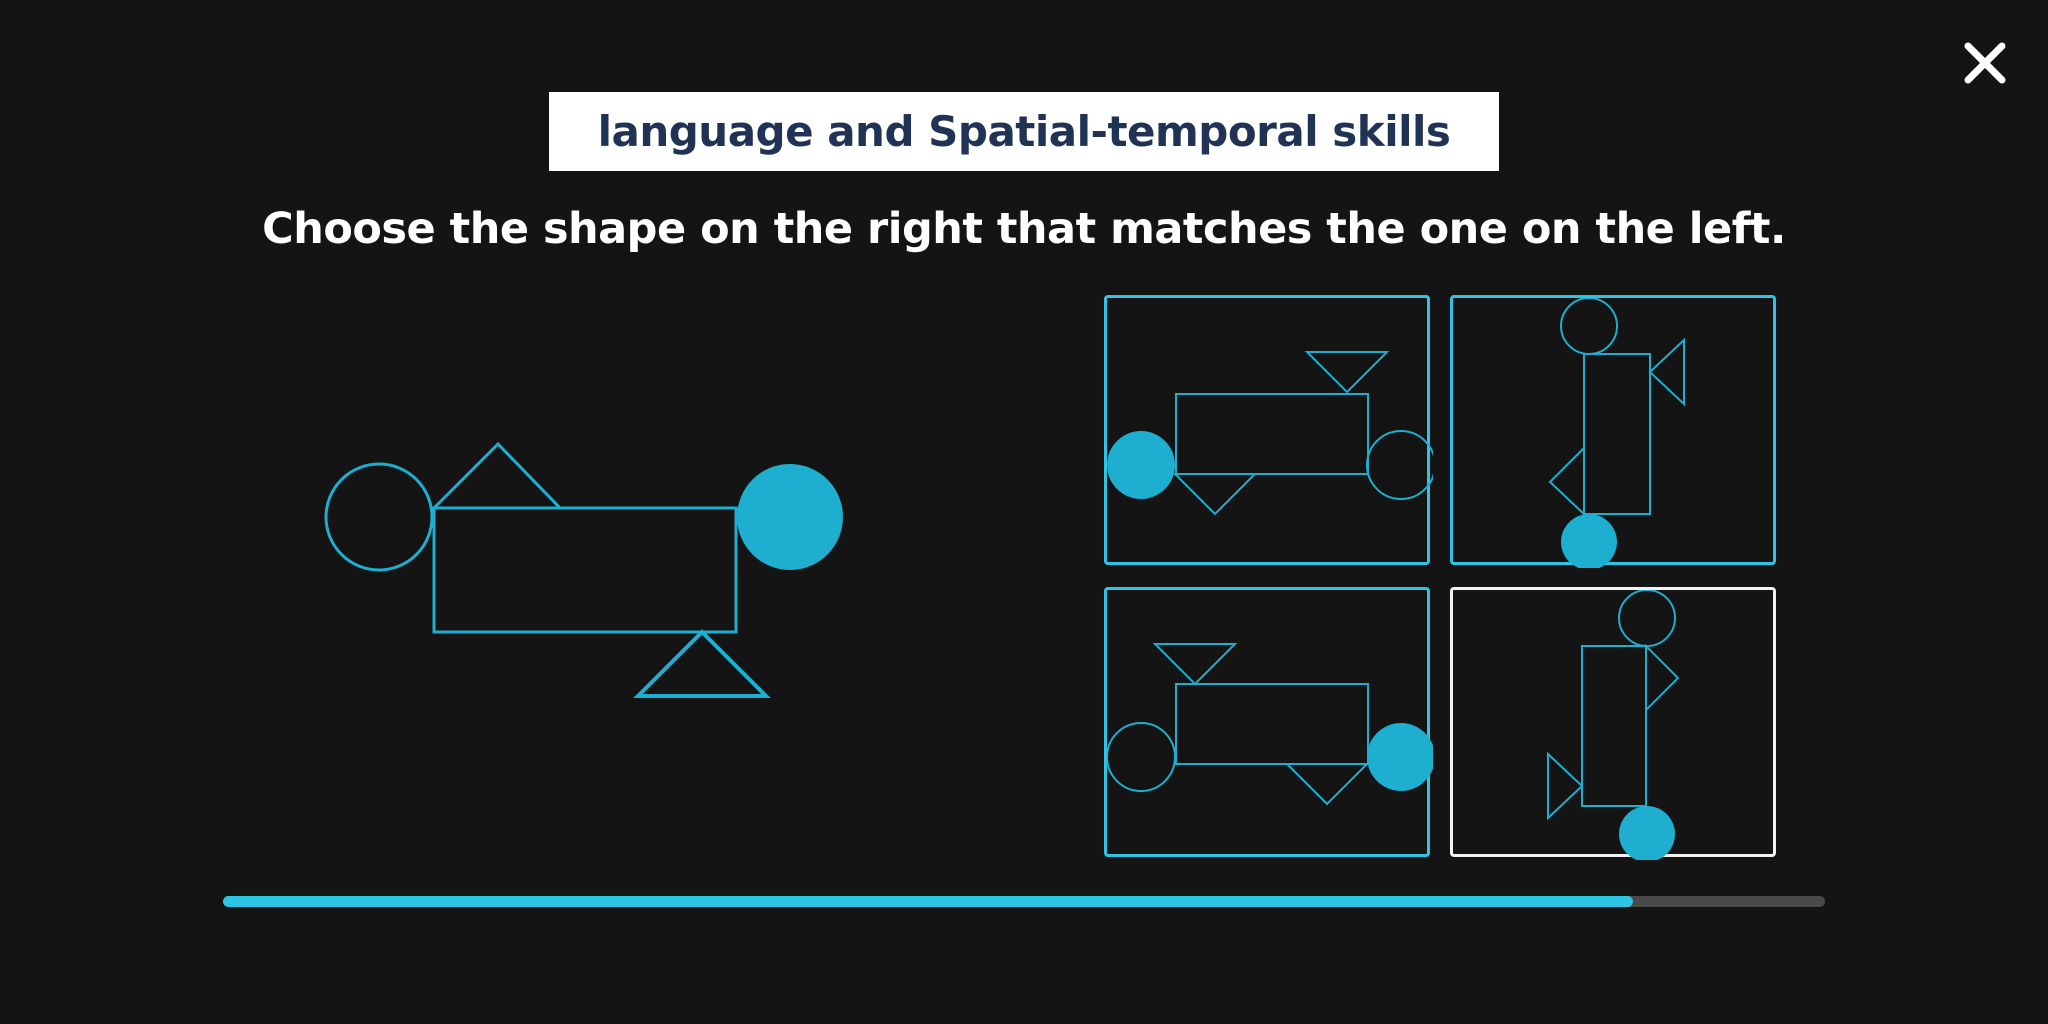 This screenshot has width=2048, height=1024. I want to click on option-3-figure, so click(1270, 724).